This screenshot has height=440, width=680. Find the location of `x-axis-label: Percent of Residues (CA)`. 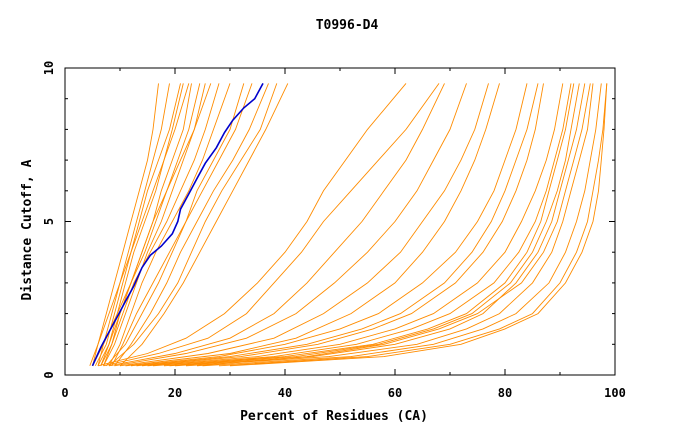

x-axis-label: Percent of Residues (CA) is located at coordinates (334, 416).